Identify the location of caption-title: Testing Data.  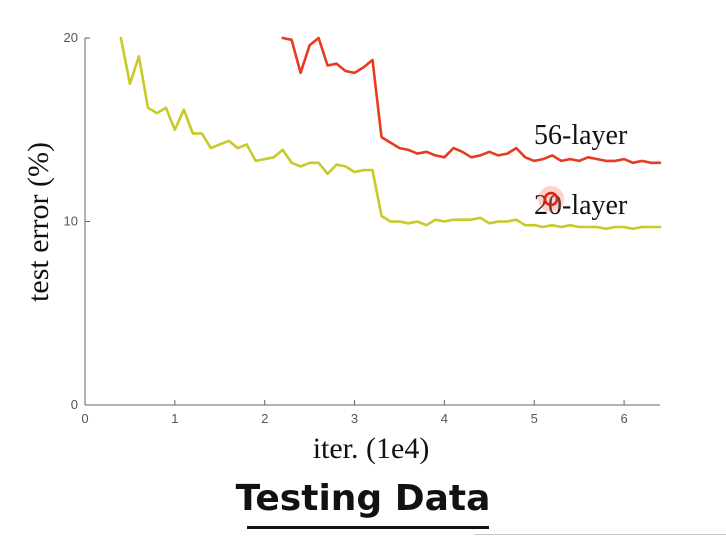
(363, 498).